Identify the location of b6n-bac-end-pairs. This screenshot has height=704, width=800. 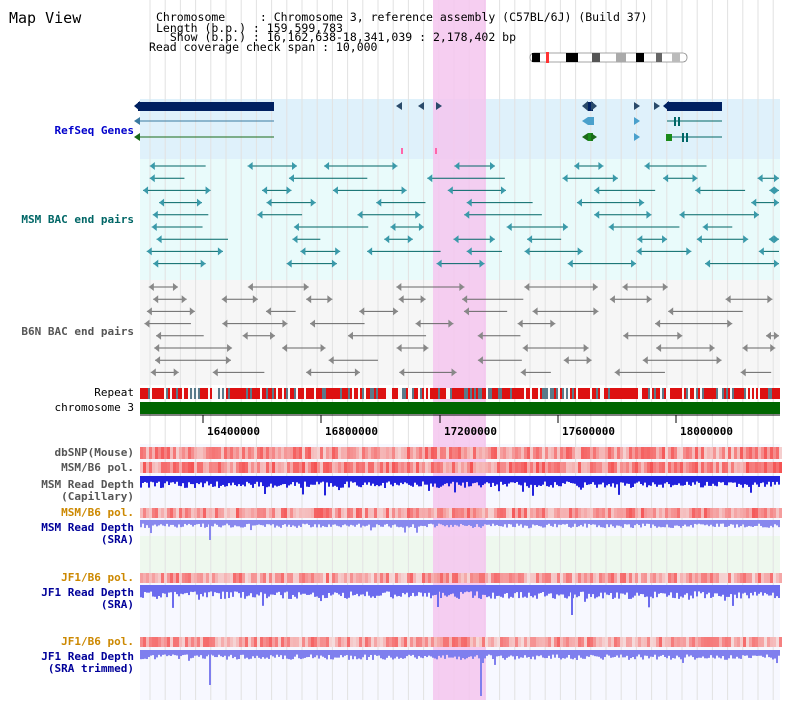
(461, 330).